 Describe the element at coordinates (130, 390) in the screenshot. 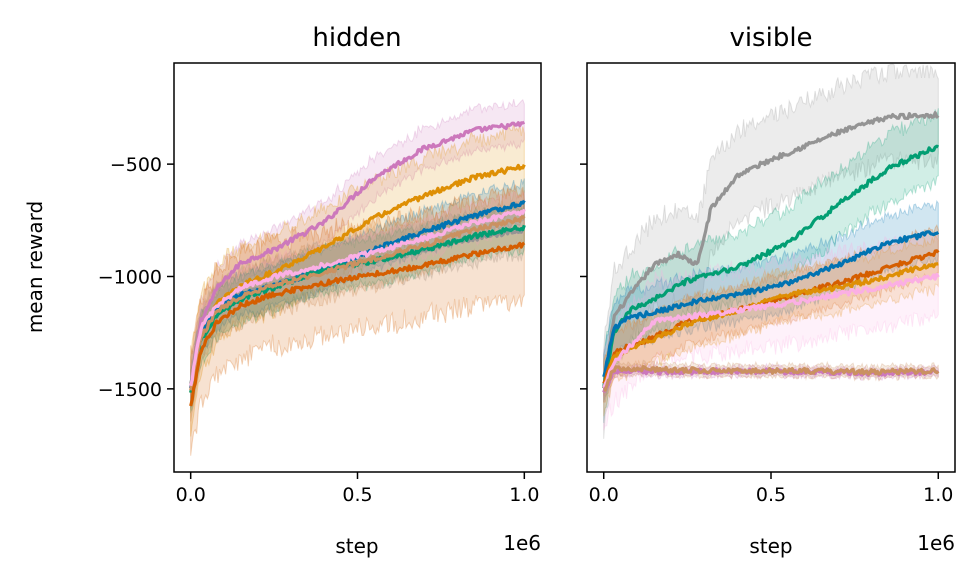

I see `y-tick-label: −1500` at that location.